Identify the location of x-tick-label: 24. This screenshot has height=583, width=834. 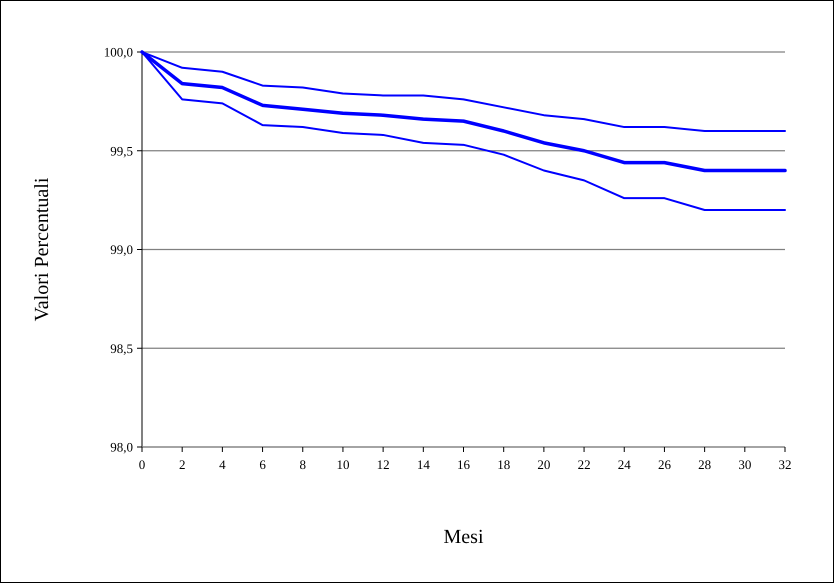
(625, 464).